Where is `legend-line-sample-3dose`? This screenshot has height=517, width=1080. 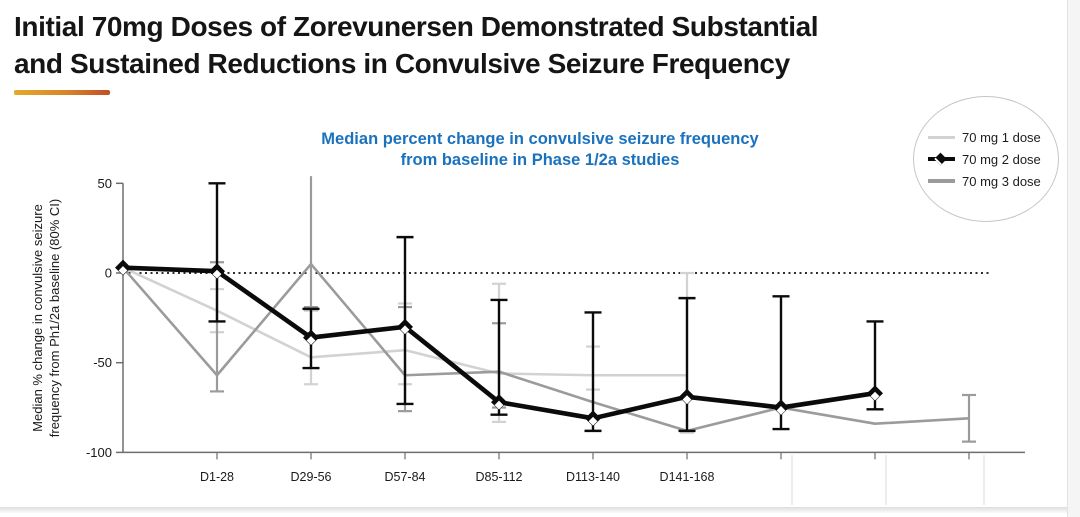
legend-line-sample-3dose is located at coordinates (941, 181).